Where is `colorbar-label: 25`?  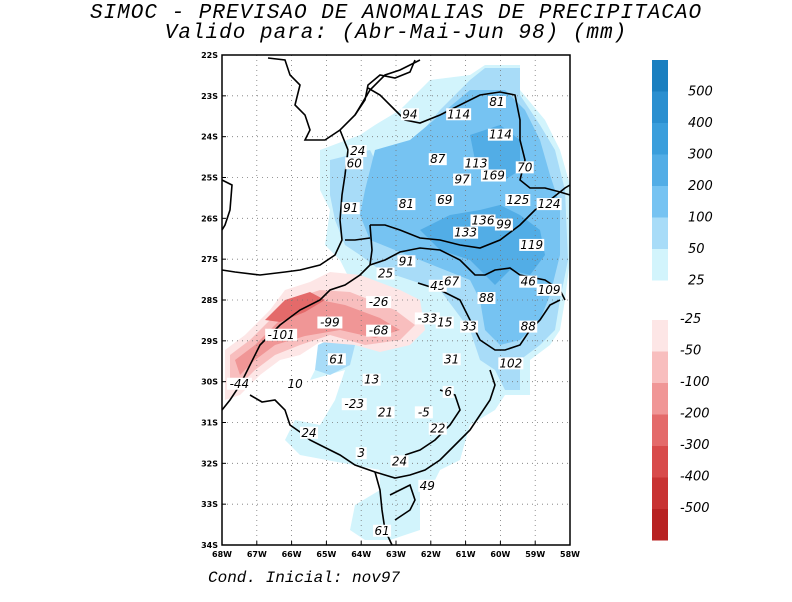 colorbar-label: 25 is located at coordinates (696, 281).